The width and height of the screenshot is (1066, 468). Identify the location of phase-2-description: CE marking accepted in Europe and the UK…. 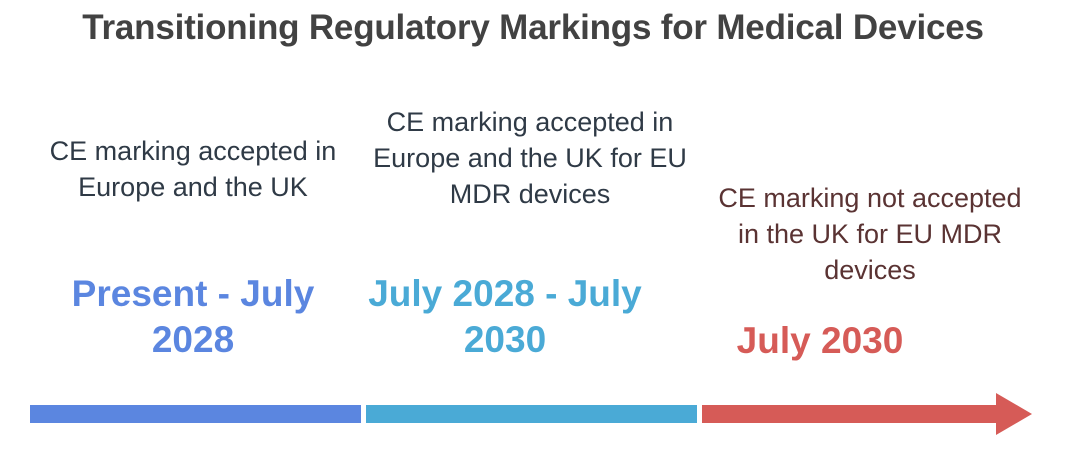
(530, 158).